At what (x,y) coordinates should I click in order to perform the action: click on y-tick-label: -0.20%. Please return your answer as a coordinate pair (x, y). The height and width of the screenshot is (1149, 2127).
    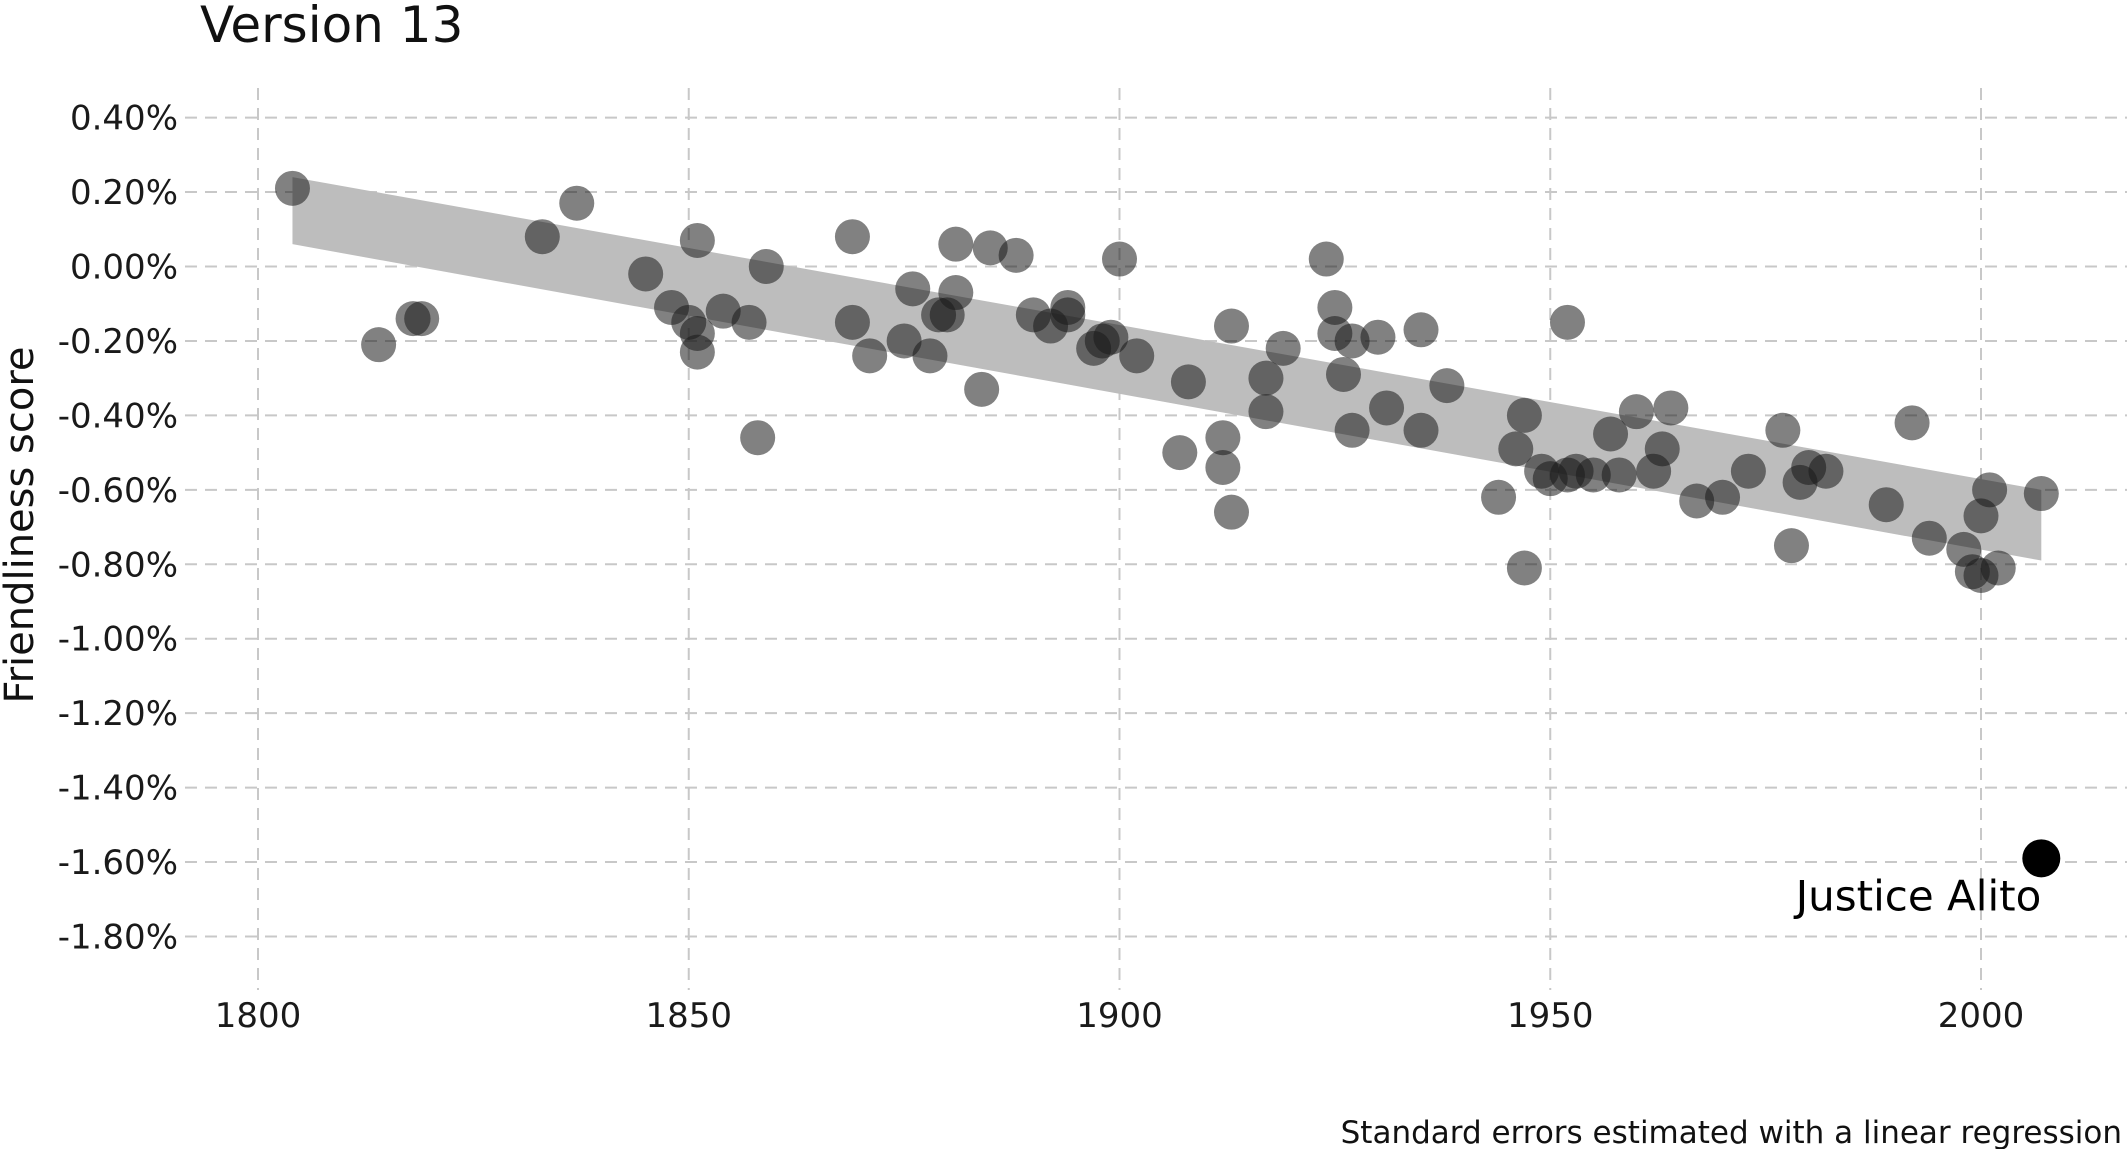
    Looking at the image, I should click on (118, 342).